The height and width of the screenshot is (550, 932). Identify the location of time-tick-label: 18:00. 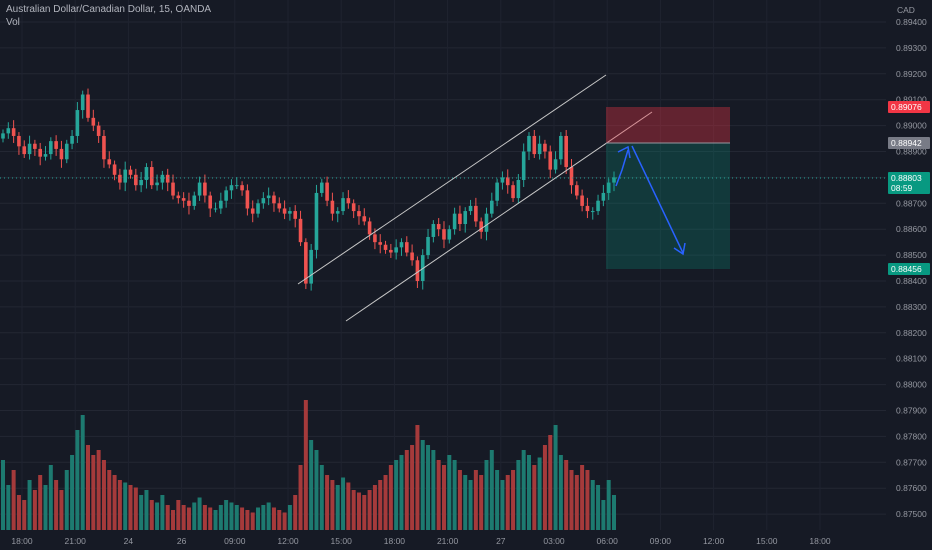
(395, 541).